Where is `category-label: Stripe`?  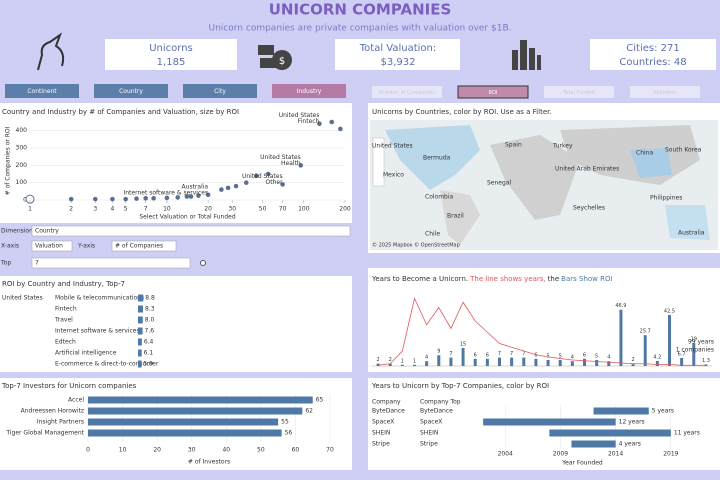 category-label: Stripe is located at coordinates (381, 444).